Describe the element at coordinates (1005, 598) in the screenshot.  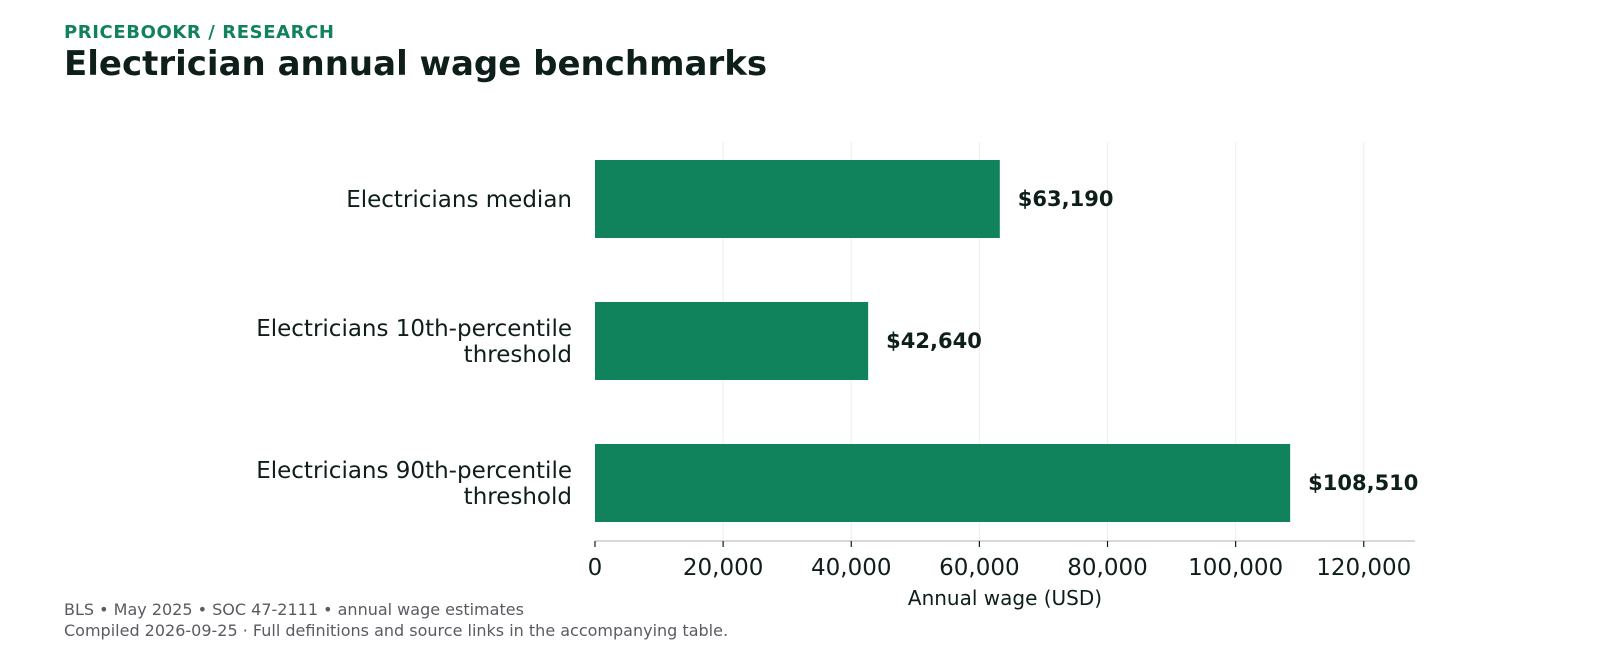
I see `x-axis-label: Annual wage (USD)` at that location.